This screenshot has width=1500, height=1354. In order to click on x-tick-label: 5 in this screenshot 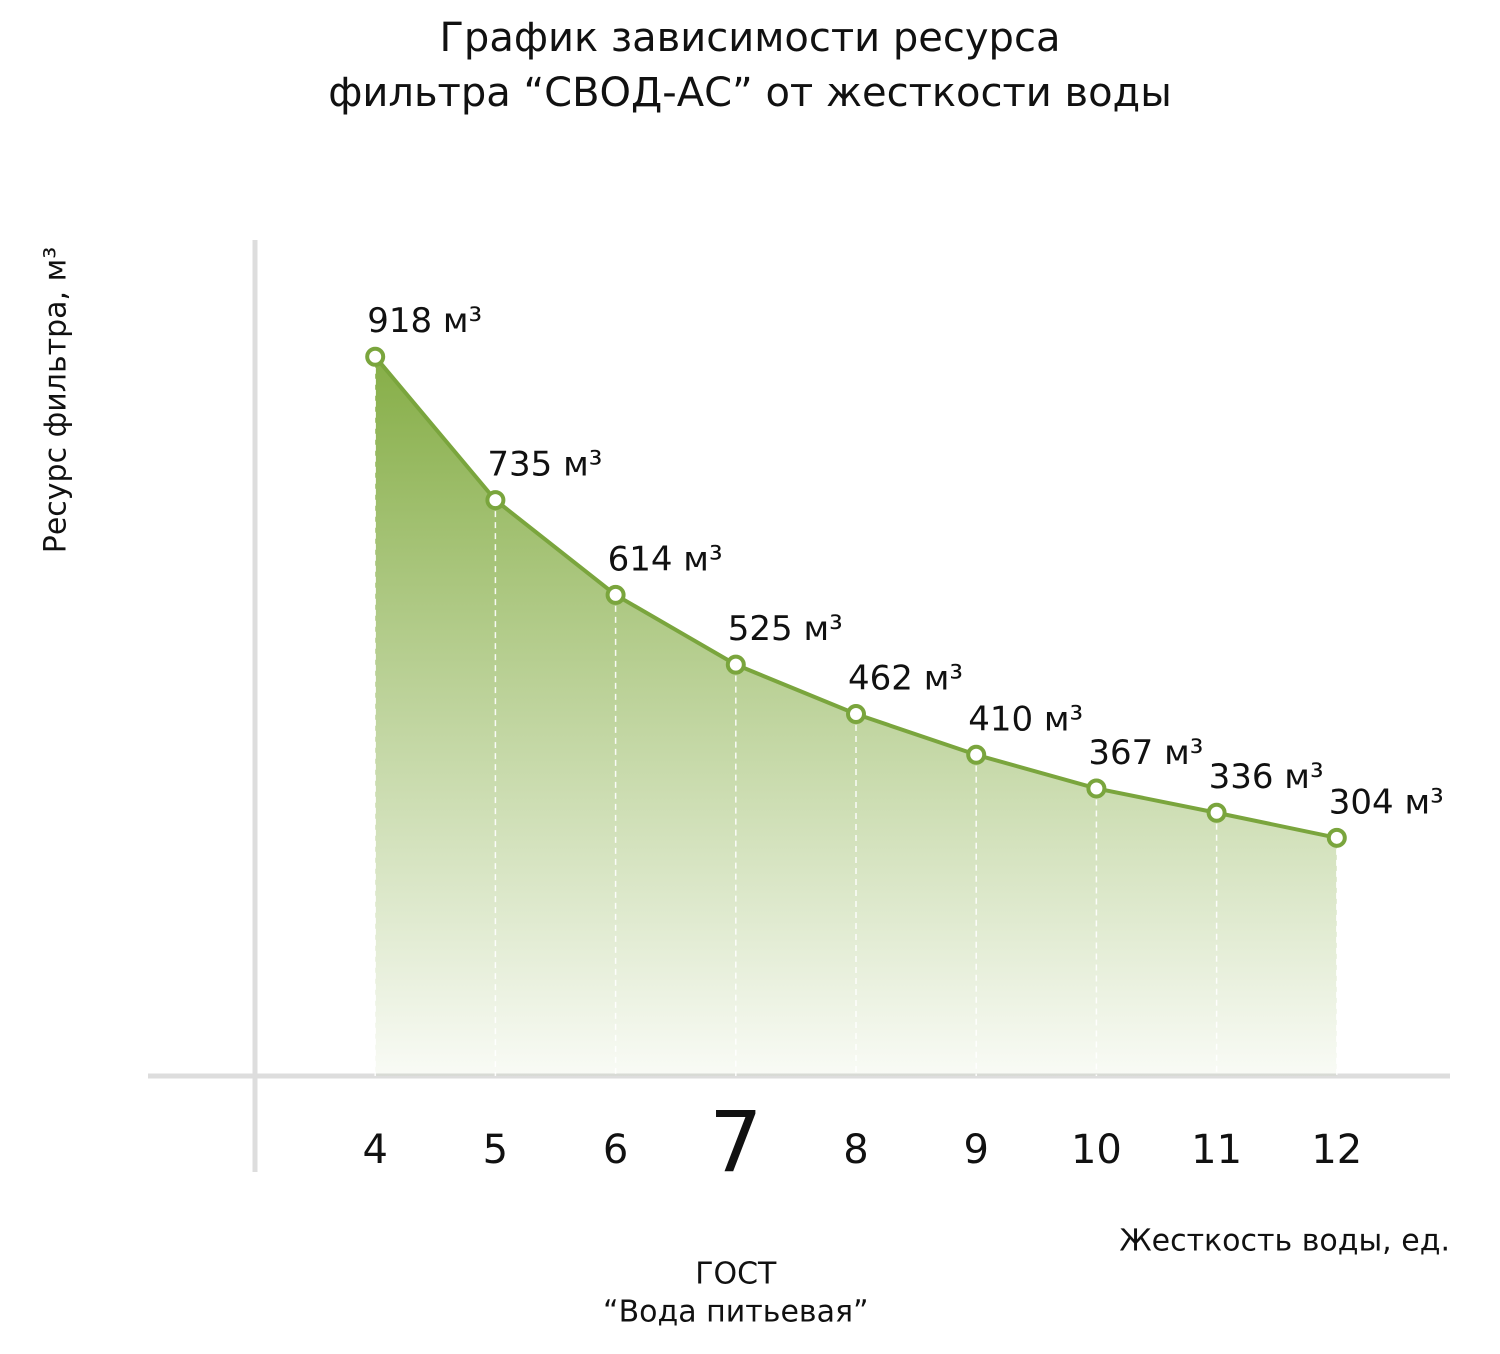, I will do `click(495, 1150)`.